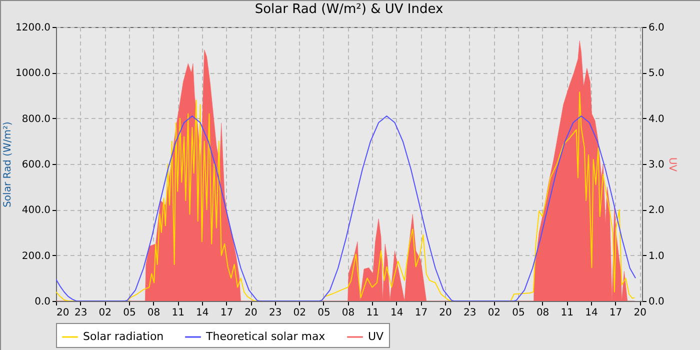 The width and height of the screenshot is (700, 350). What do you see at coordinates (656, 28) in the screenshot?
I see `y2-tick-label: 6.0` at bounding box center [656, 28].